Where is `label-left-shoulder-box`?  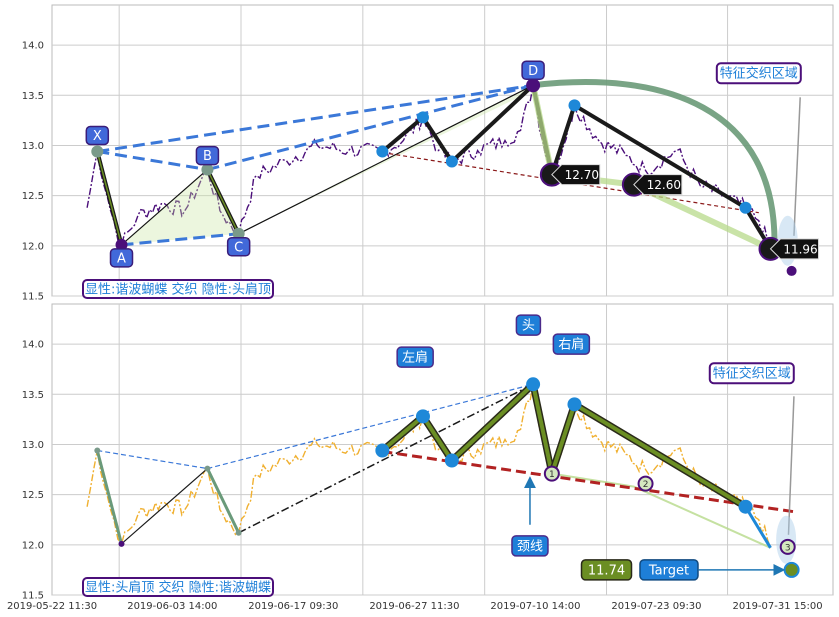 label-left-shoulder-box is located at coordinates (415, 357).